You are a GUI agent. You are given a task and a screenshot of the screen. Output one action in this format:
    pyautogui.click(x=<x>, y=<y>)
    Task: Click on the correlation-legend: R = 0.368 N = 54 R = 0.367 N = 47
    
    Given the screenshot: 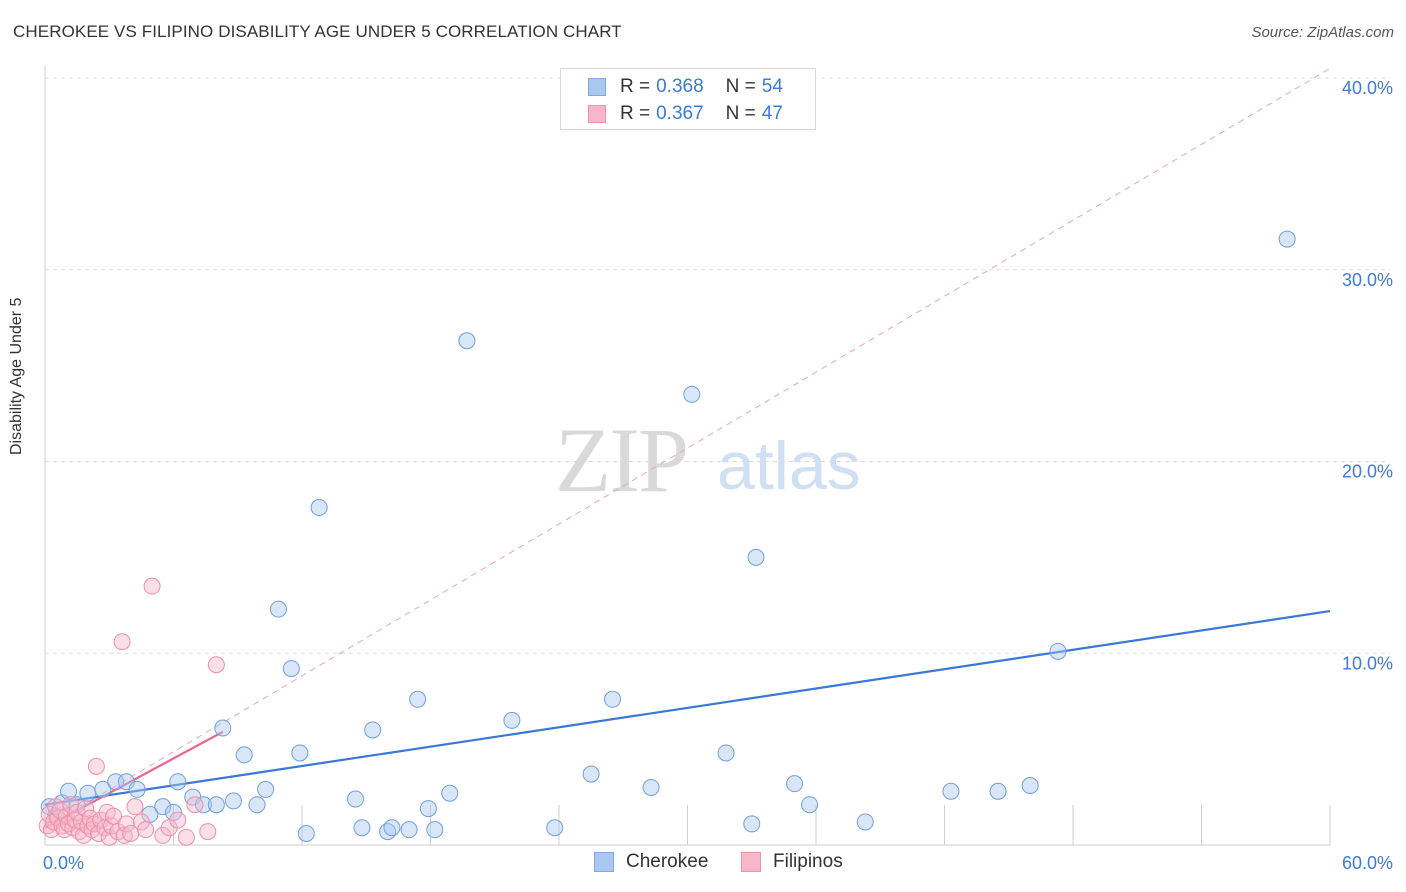 What is the action you would take?
    pyautogui.click(x=688, y=99)
    